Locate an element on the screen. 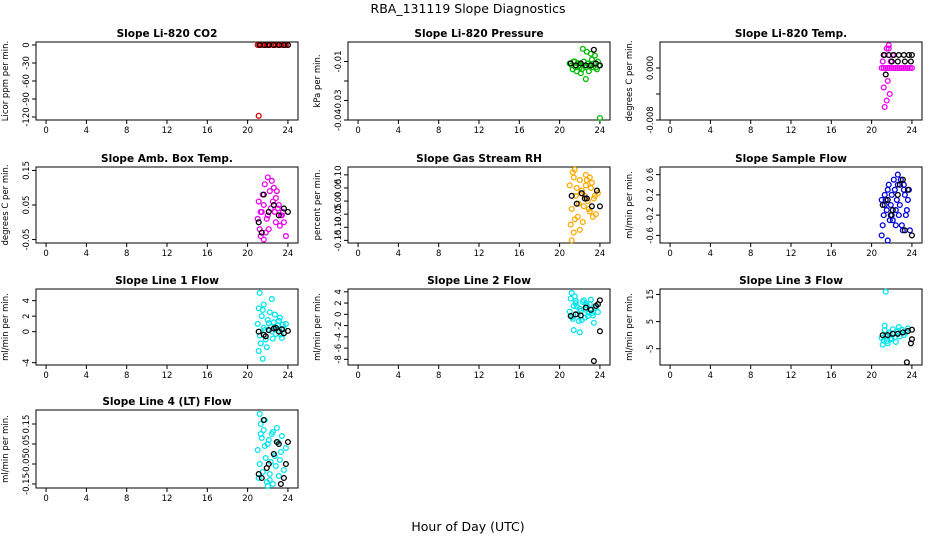 The height and width of the screenshot is (540, 936). y-axis-label: Licor ppm per min. is located at coordinates (6, 81).